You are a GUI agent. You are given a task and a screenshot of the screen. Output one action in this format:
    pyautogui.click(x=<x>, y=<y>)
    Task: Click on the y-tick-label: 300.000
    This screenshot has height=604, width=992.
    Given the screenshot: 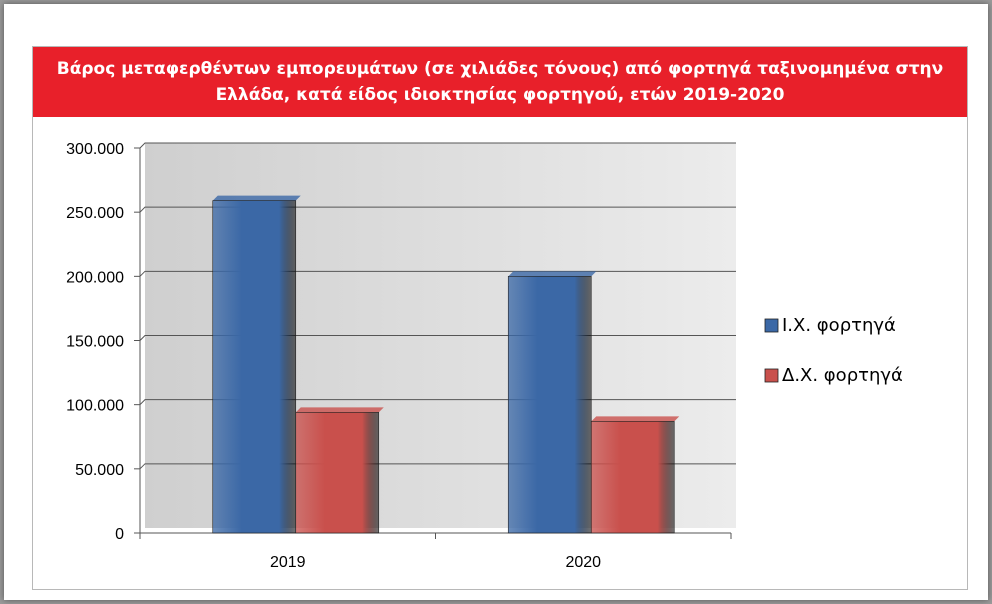 What is the action you would take?
    pyautogui.click(x=95, y=149)
    